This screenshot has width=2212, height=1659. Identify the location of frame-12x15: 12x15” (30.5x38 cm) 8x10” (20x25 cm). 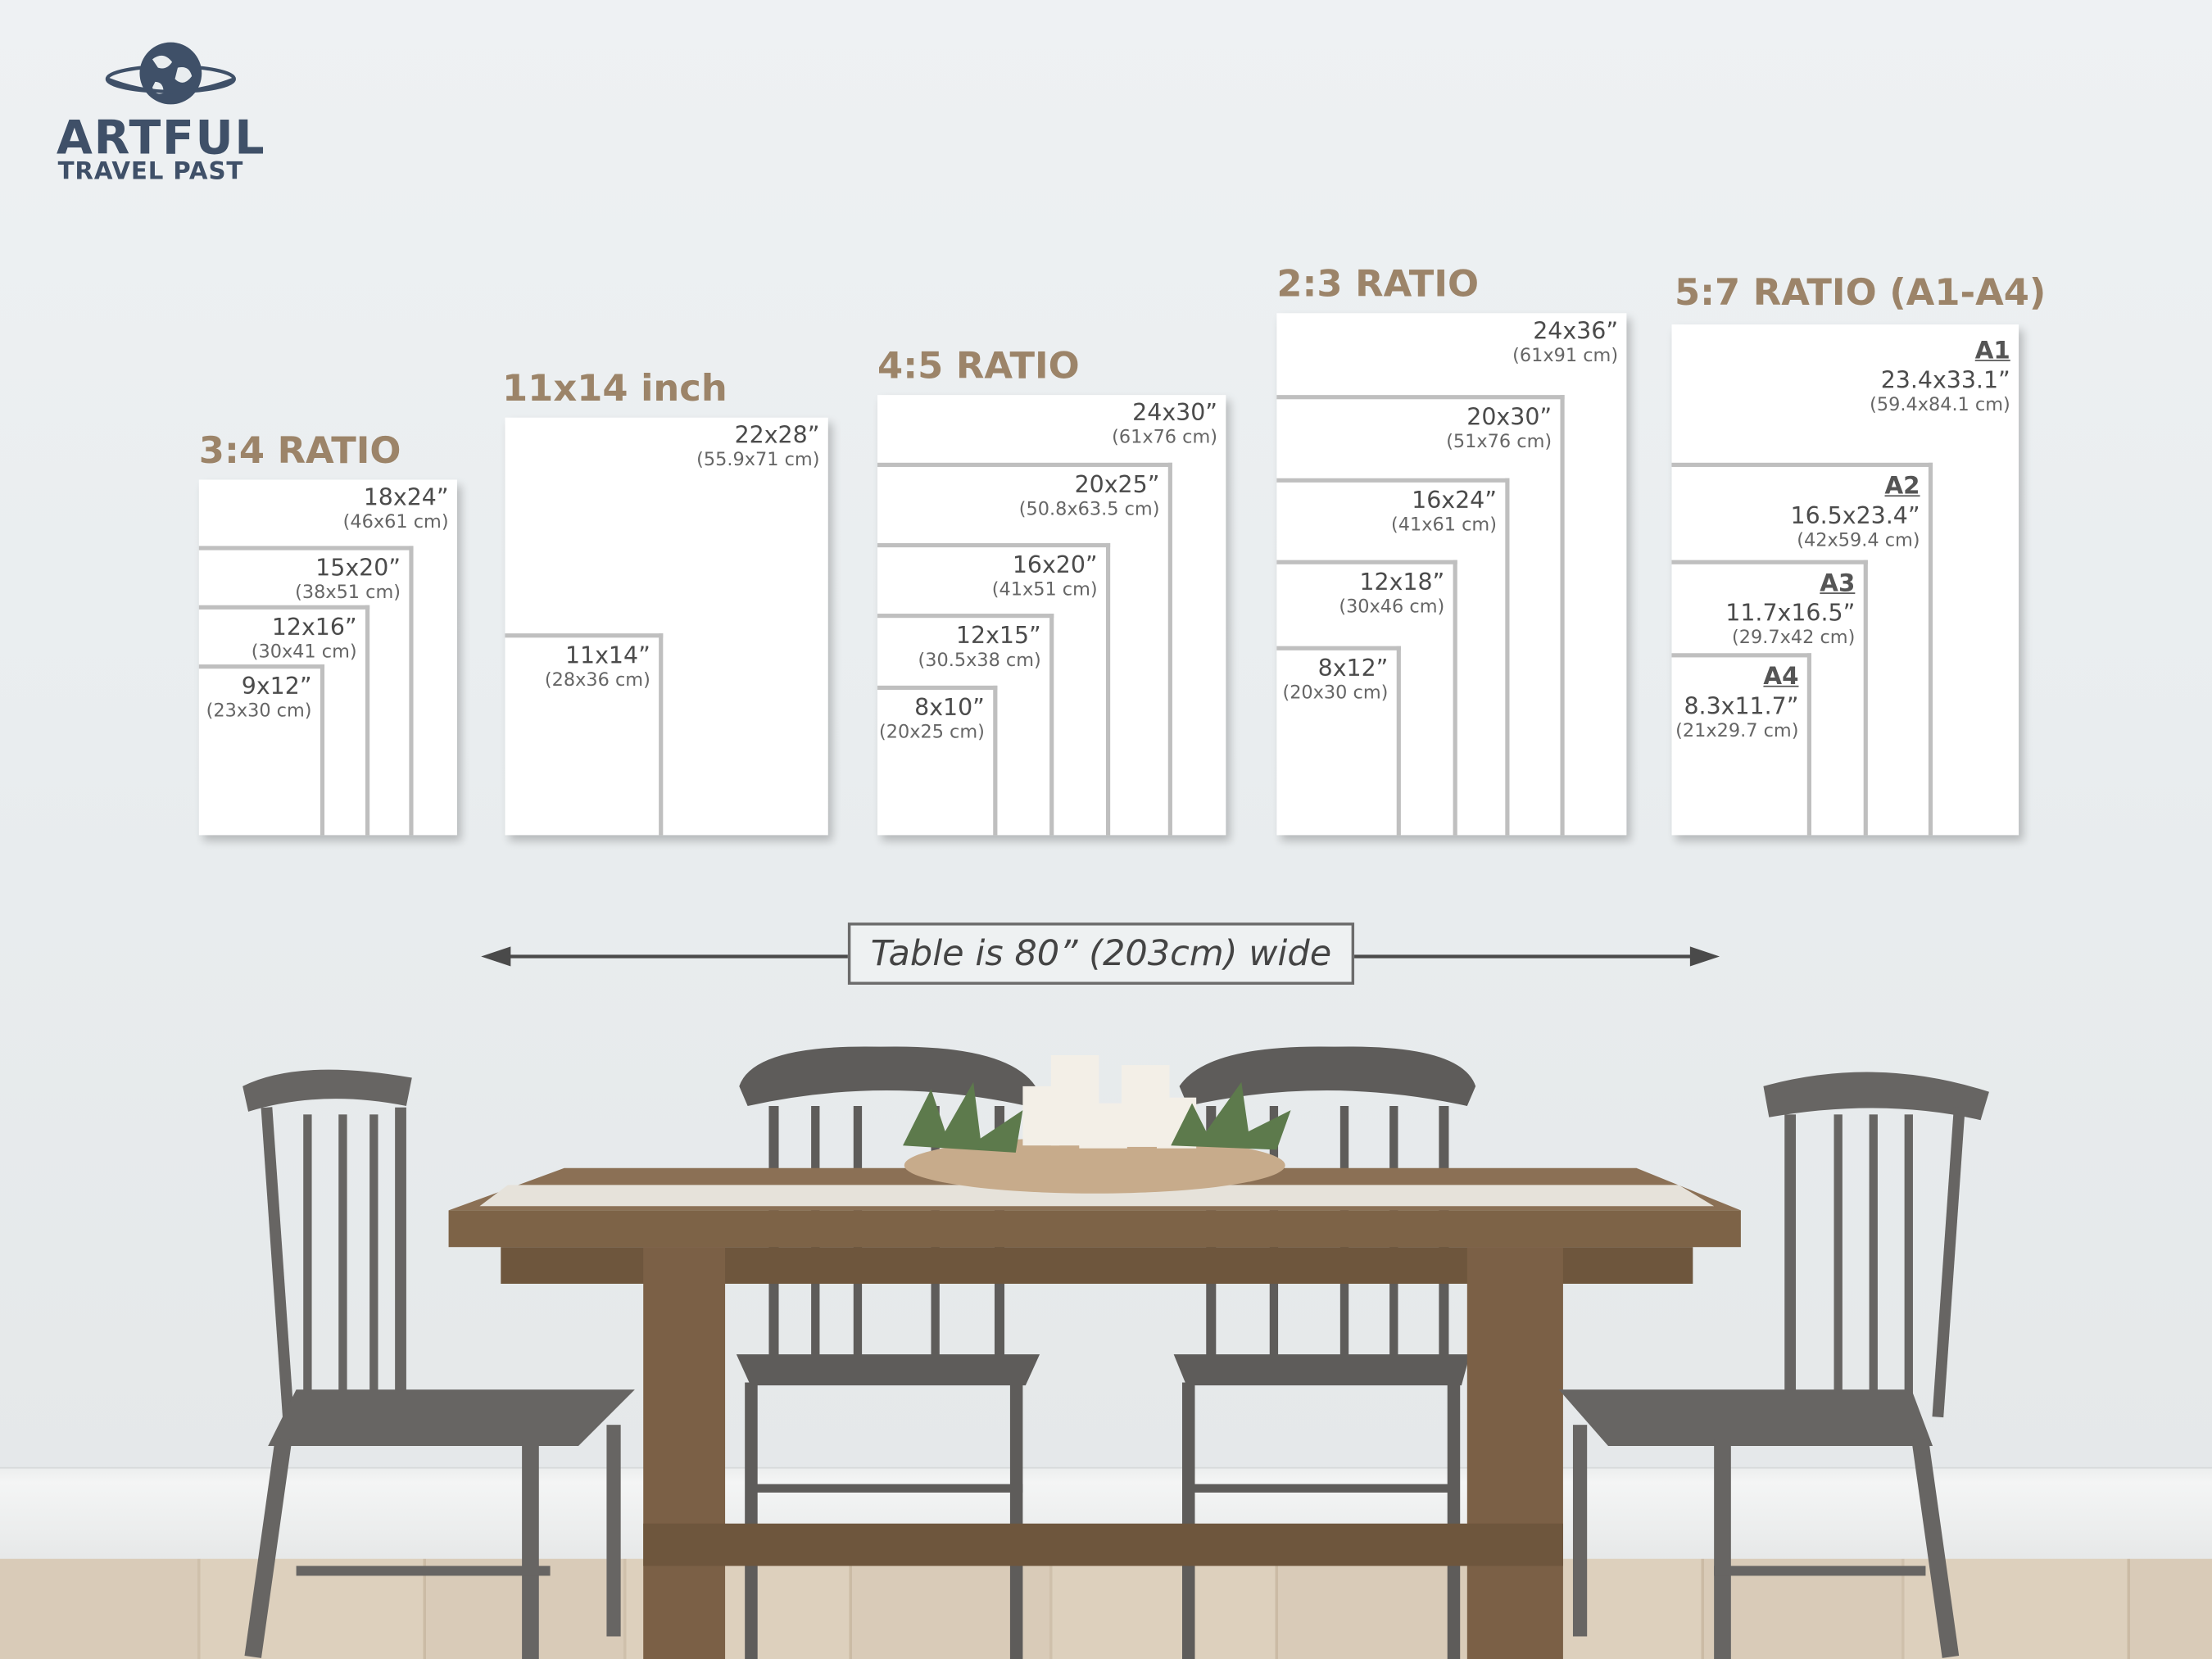
(965, 725).